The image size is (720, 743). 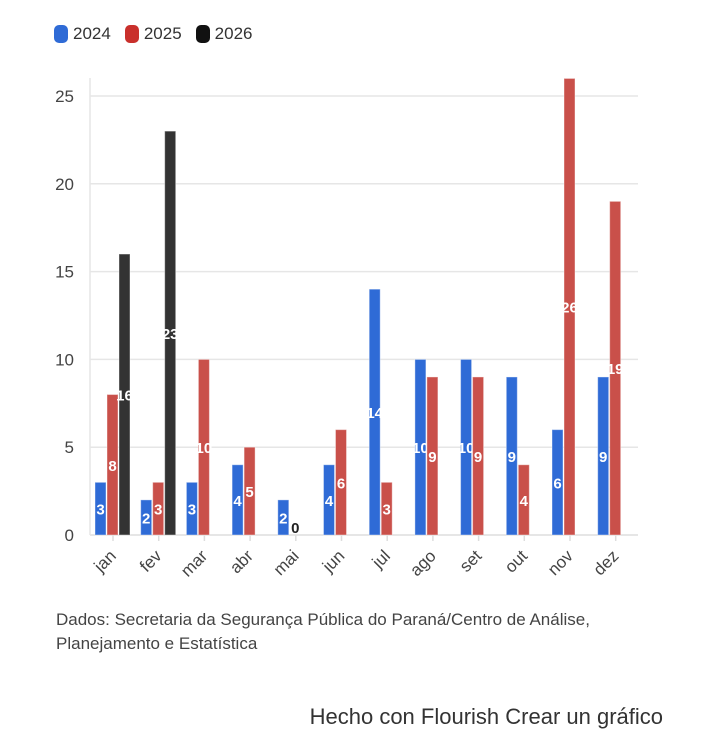 I want to click on data-label: 16, so click(x=124, y=396).